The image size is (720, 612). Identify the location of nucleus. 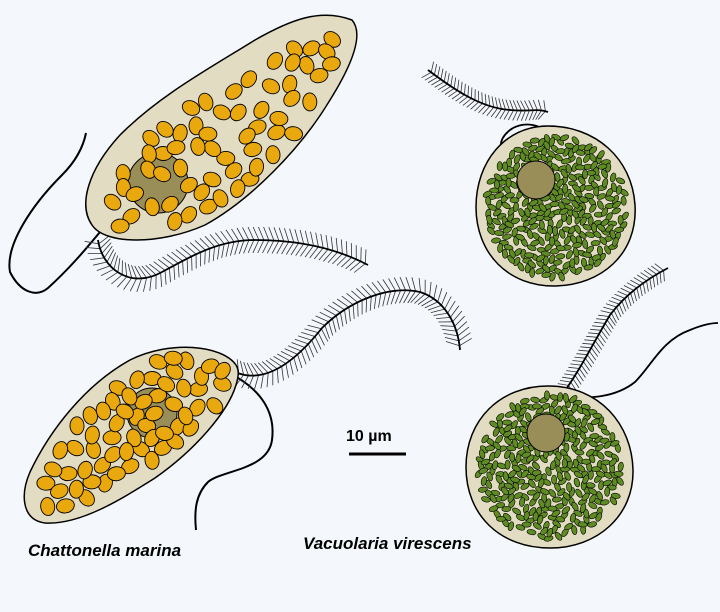
(546, 433).